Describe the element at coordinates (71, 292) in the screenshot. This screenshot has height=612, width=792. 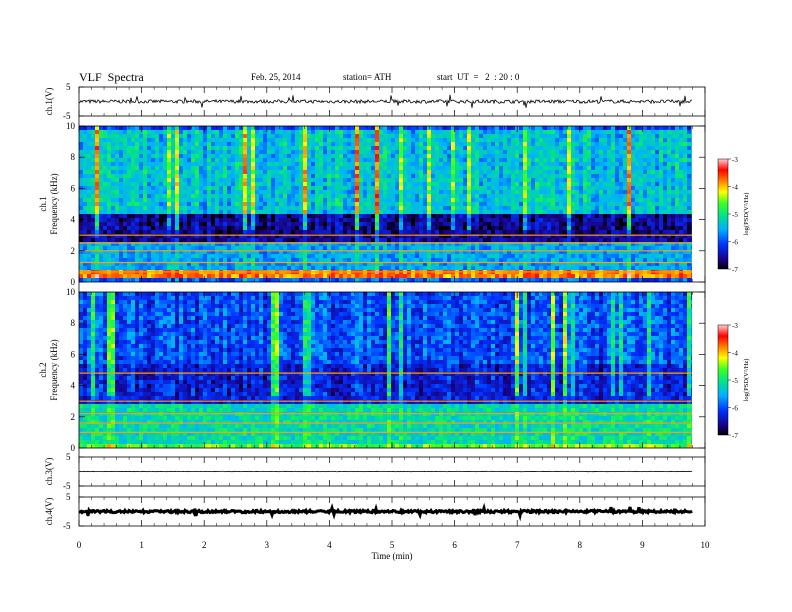
I see `ch2-spectrogram-panel-ytick-label: 10` at that location.